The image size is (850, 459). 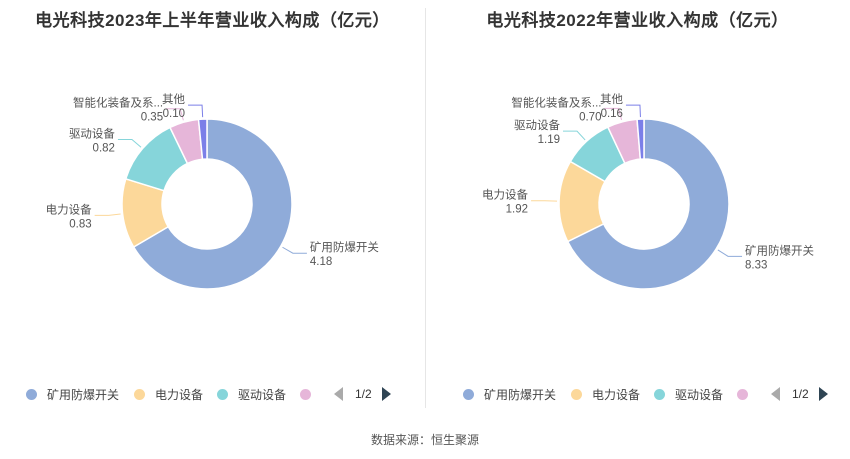 I want to click on slice-value-label: 0.35, so click(x=152, y=118).